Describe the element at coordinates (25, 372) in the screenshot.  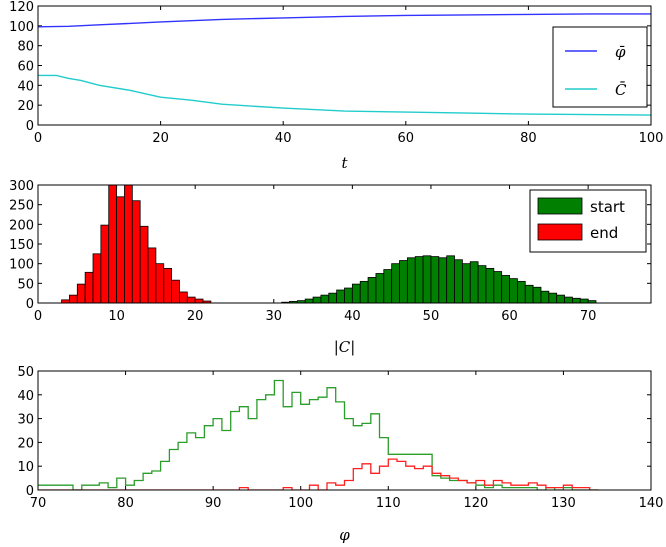
I see `y-tick-label: 50` at that location.